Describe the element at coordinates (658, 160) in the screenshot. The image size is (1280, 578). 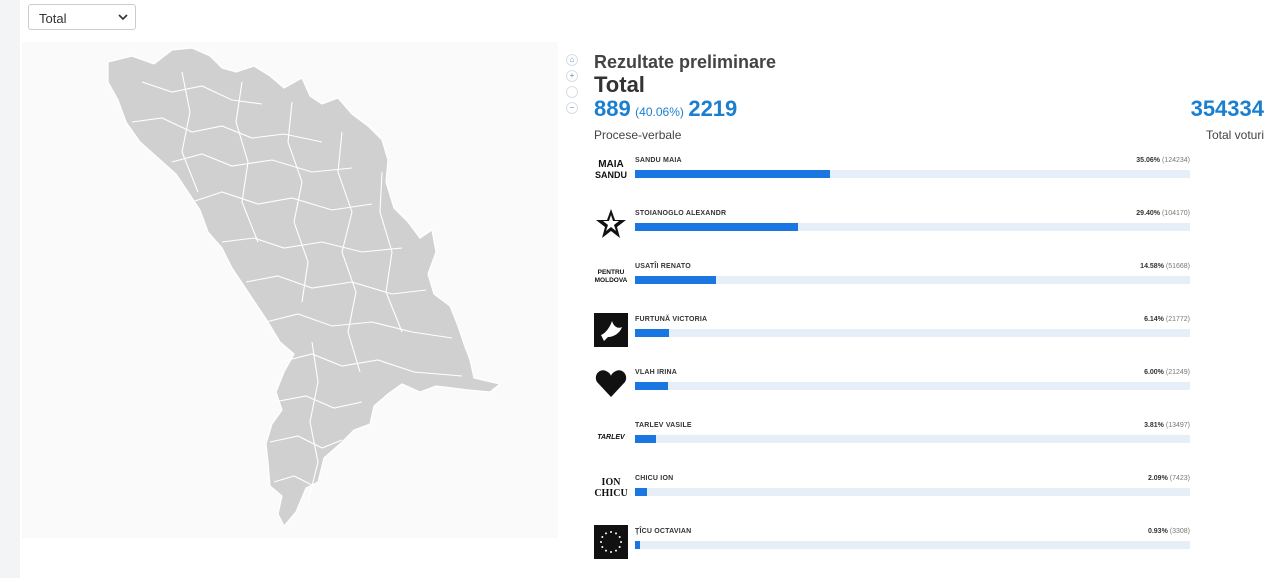
I see `candidate-name: SANDU MAIA` at that location.